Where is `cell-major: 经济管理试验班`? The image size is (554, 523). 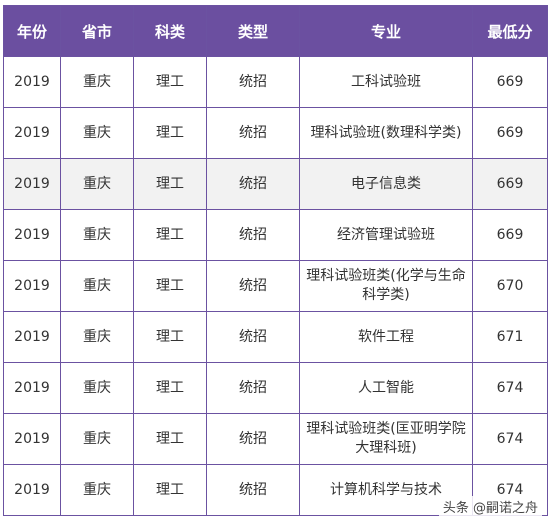
cell-major: 经济管理试验班 is located at coordinates (386, 235).